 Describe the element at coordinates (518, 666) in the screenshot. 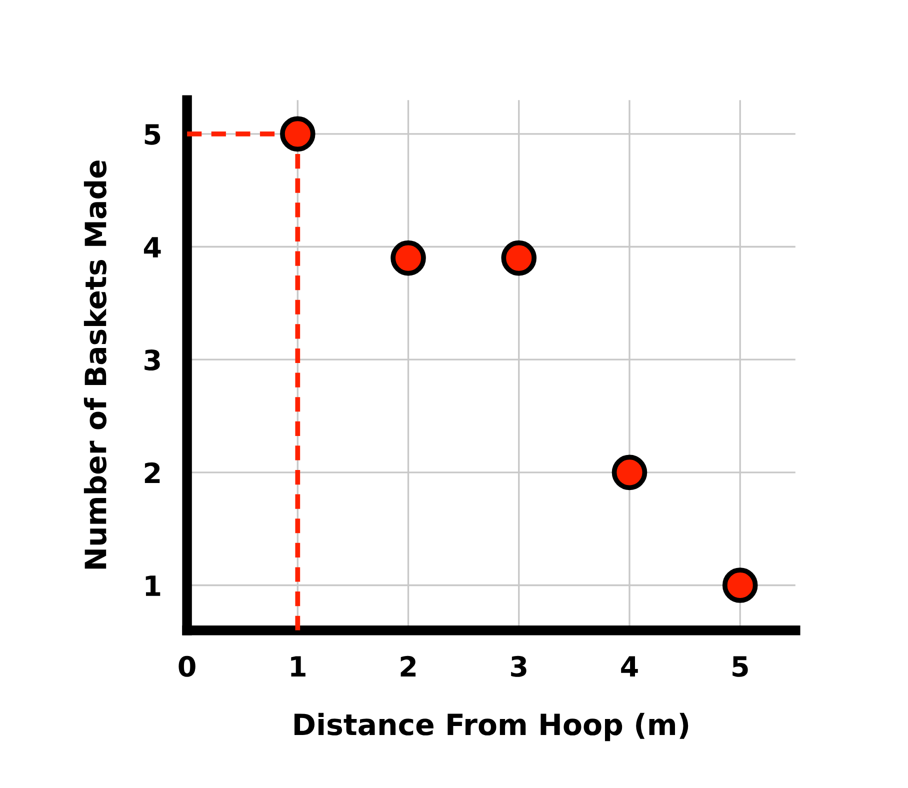

I see `x-tick-label: 3` at that location.